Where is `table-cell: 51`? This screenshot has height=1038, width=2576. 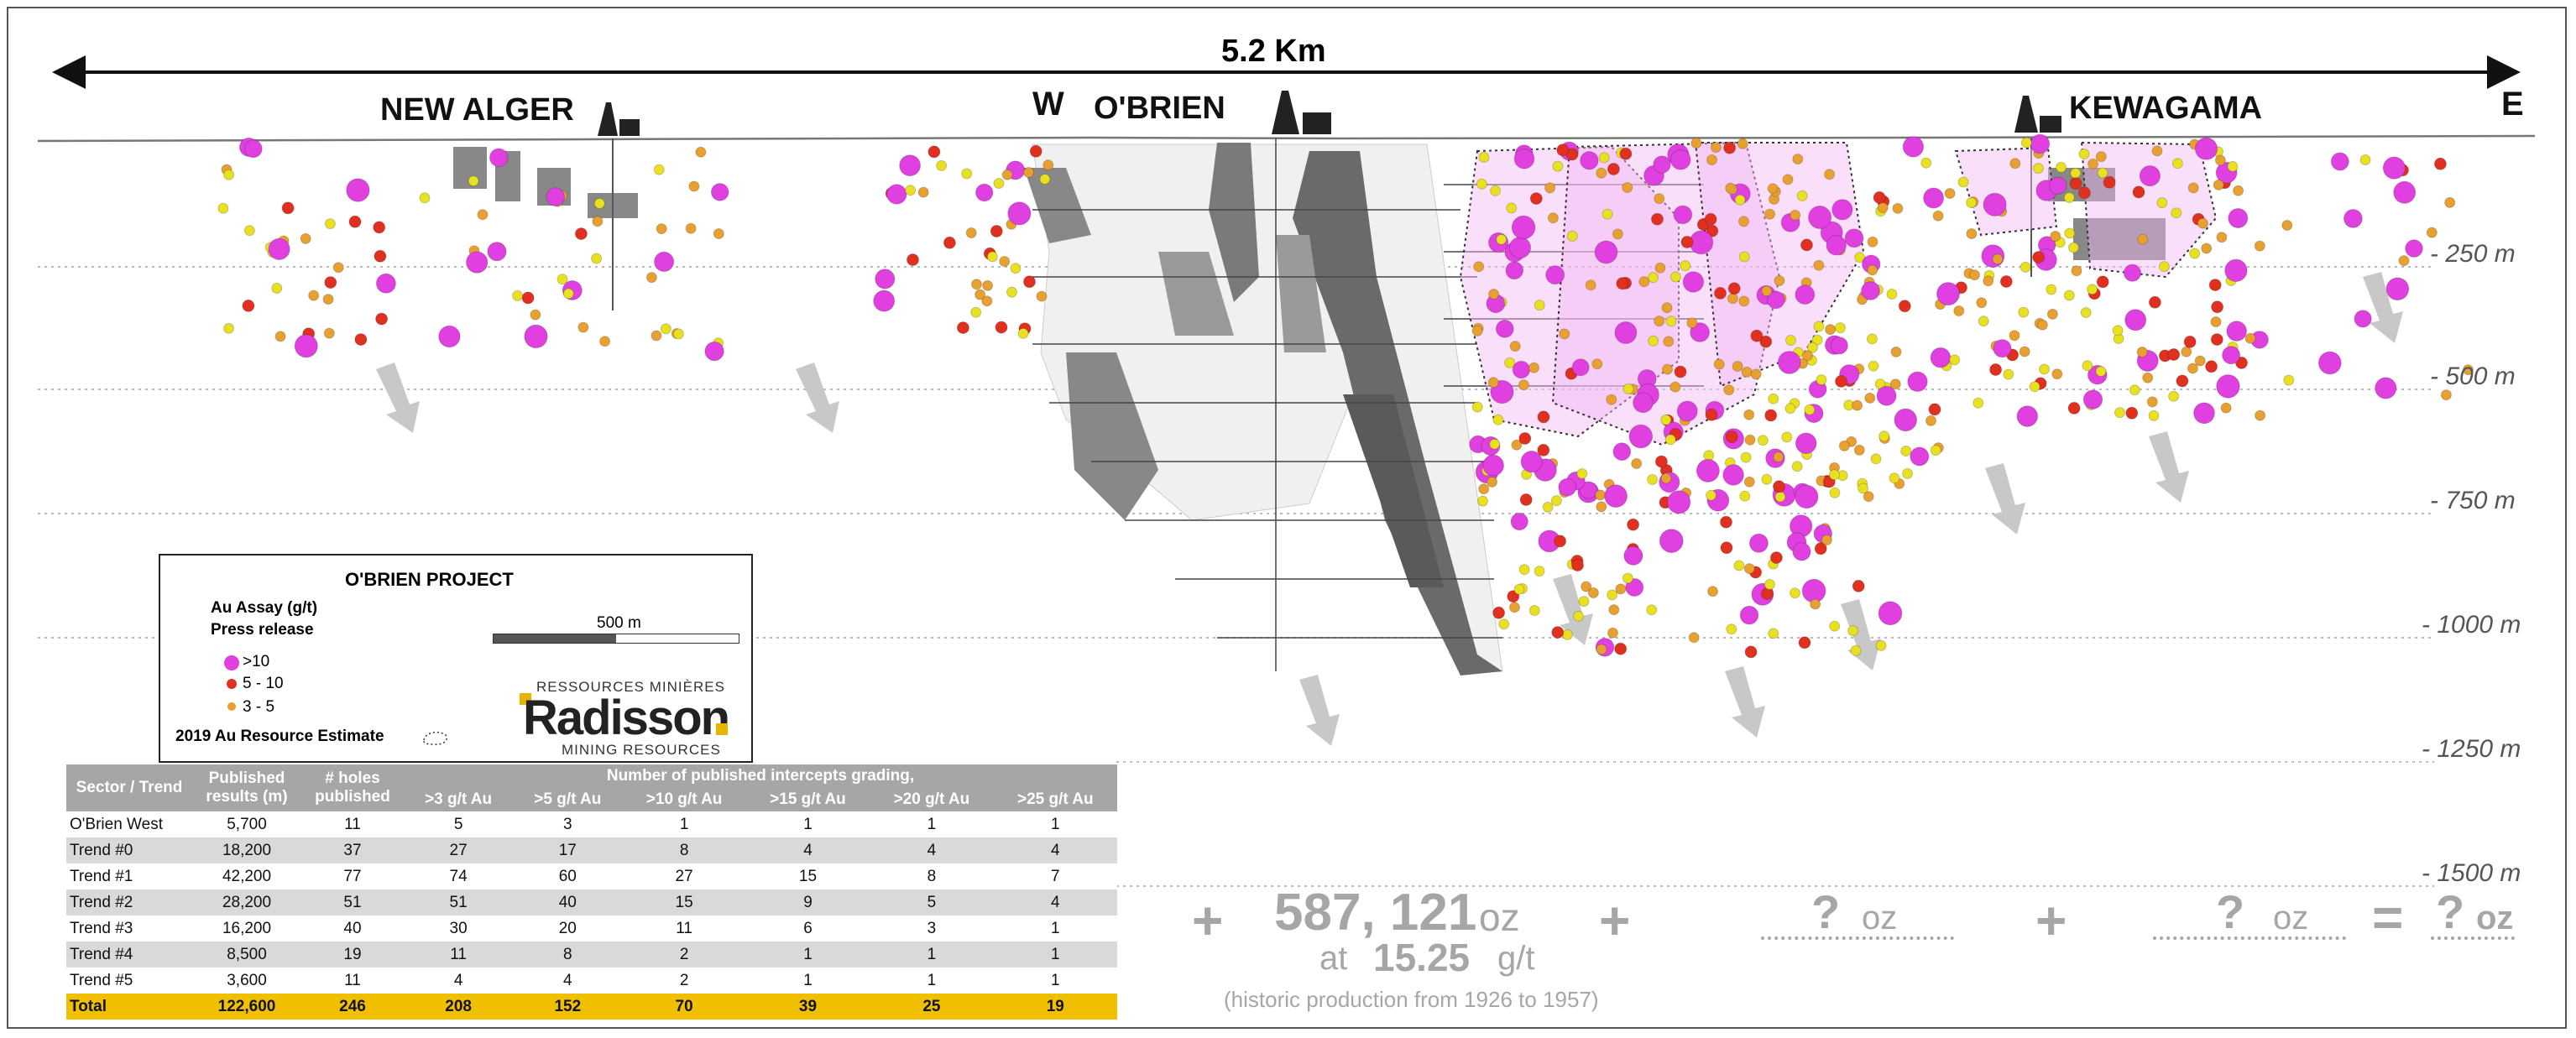 table-cell: 51 is located at coordinates (352, 902).